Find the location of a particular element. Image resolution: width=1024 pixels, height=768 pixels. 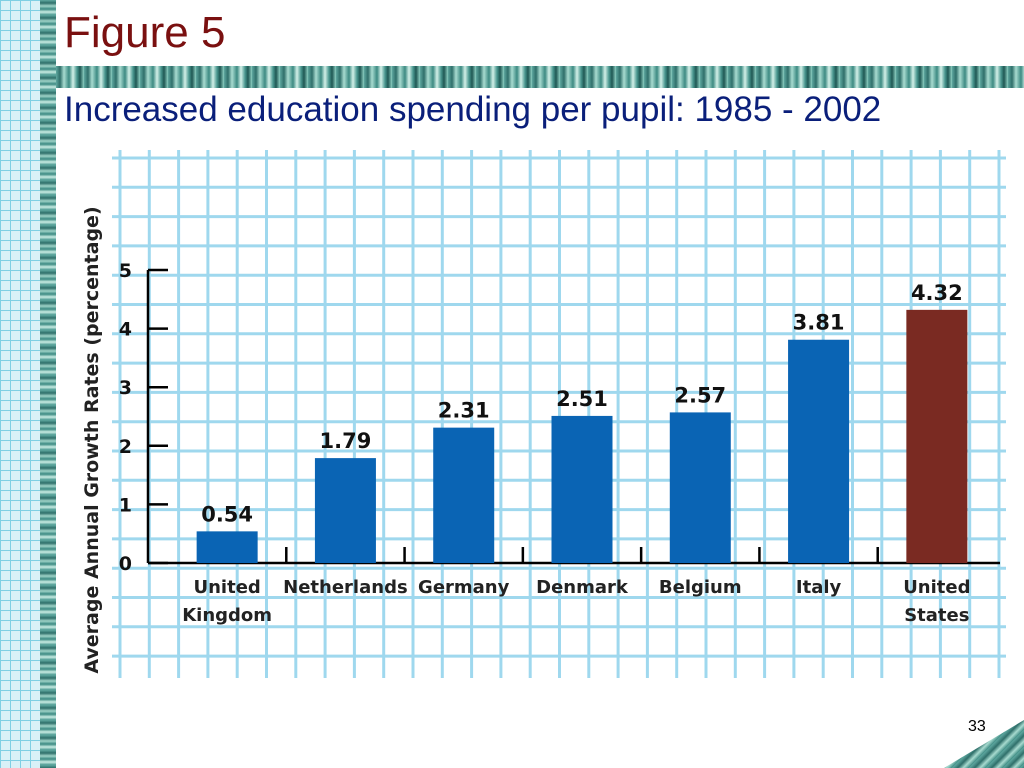

bar-value-label: 0.54 is located at coordinates (227, 514).